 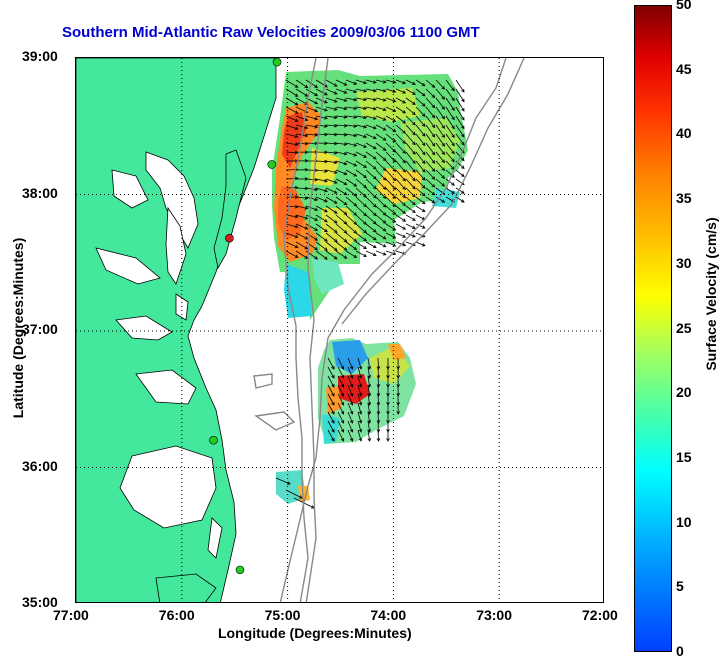 What do you see at coordinates (494, 615) in the screenshot?
I see `x-tick-label: 73:00` at bounding box center [494, 615].